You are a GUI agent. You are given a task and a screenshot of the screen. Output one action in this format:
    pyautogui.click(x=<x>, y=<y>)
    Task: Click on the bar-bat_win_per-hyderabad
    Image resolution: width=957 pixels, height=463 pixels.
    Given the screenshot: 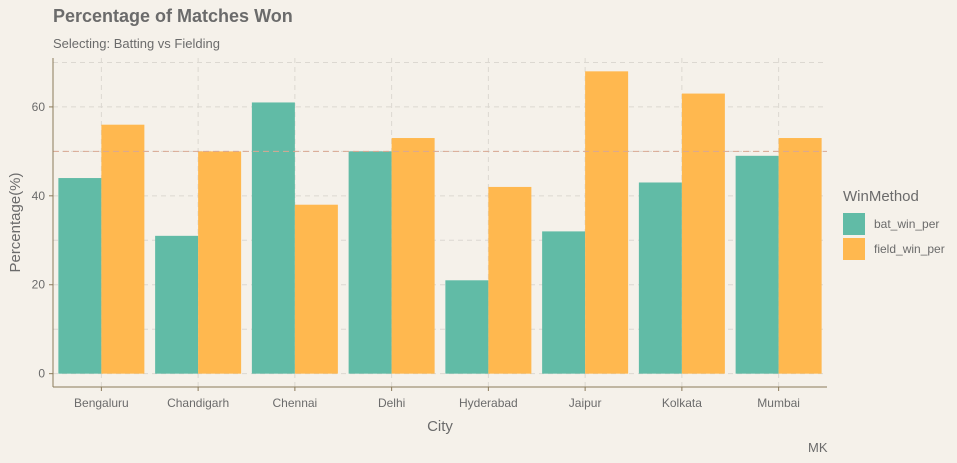 What is the action you would take?
    pyautogui.click(x=467, y=327)
    